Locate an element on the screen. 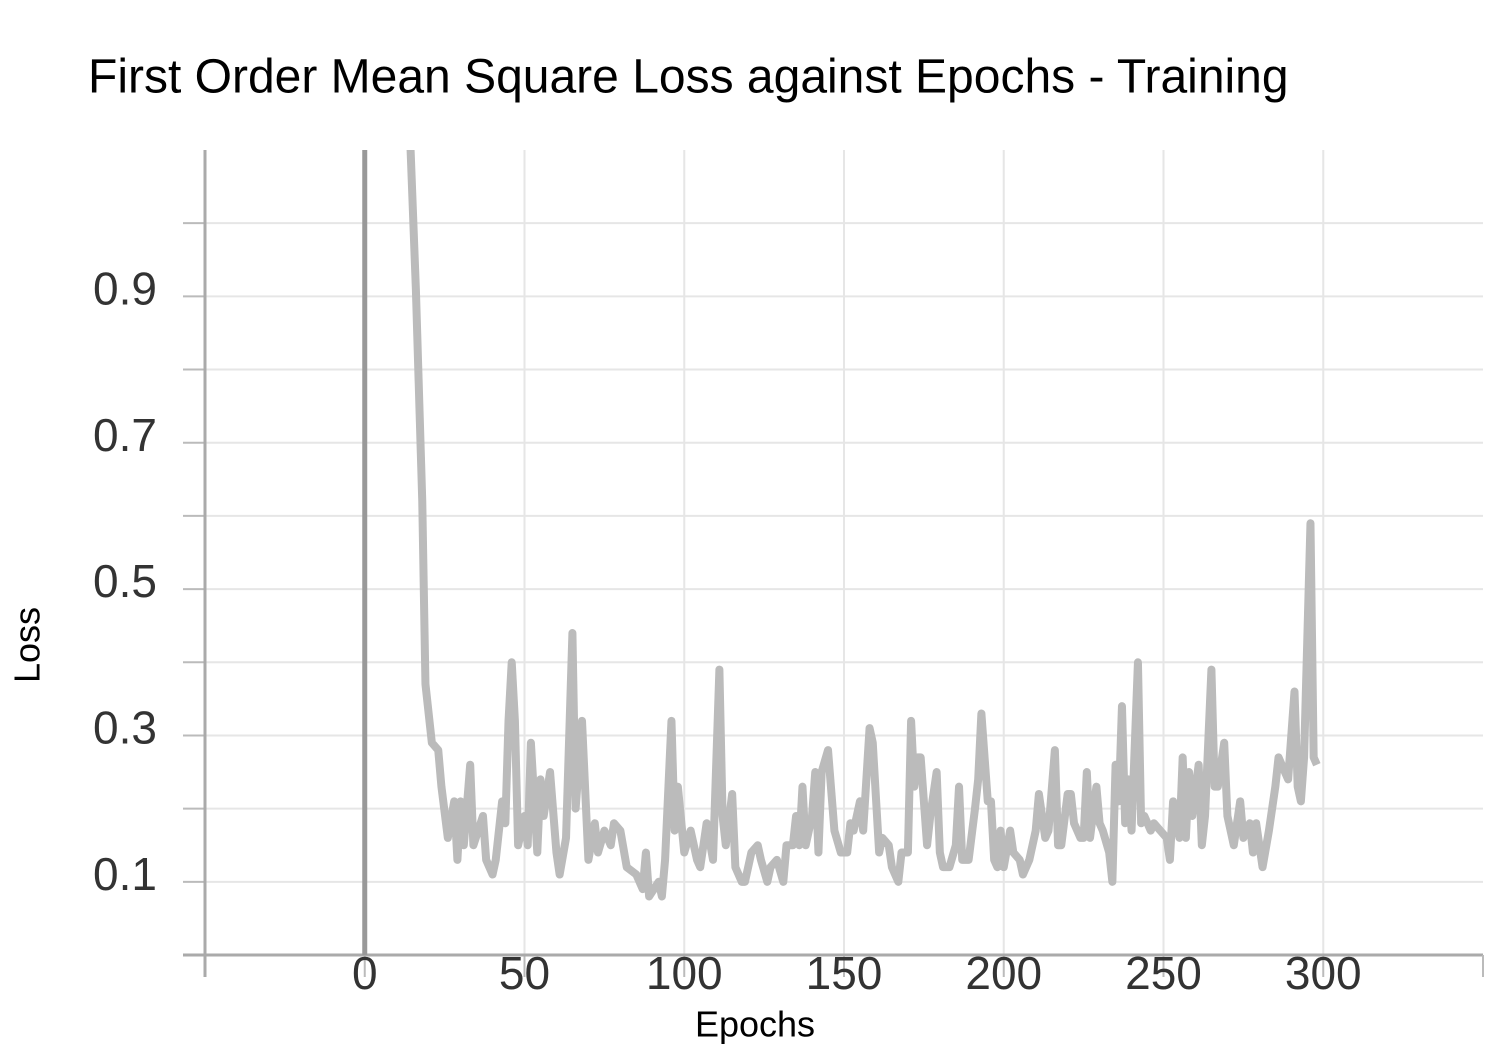  y-tick-label: 0.7 is located at coordinates (125, 435).